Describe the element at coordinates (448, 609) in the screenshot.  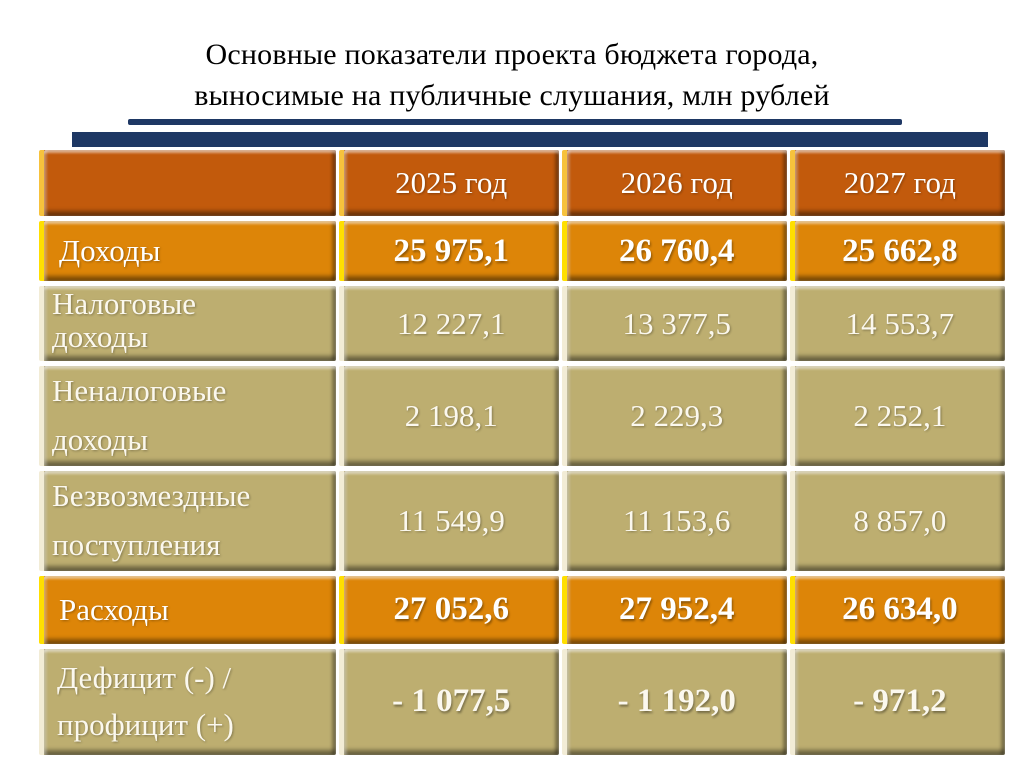
I see `value-expenses-2025: 27 052,6` at that location.